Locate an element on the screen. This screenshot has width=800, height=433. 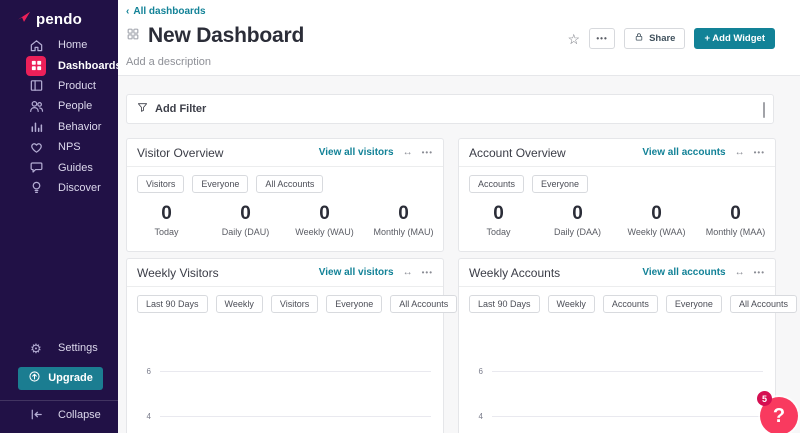
widget-chips: Visitors Everyone All Accounts is located at coordinates (285, 182).